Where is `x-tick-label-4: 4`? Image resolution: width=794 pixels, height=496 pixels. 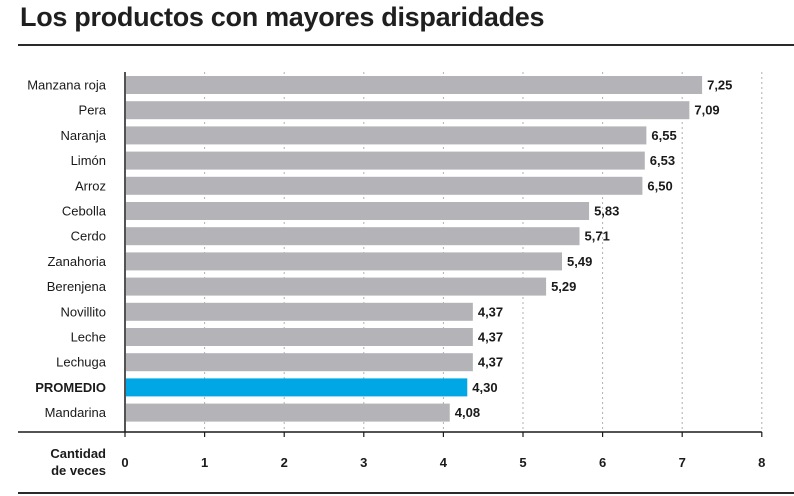 x-tick-label-4: 4 is located at coordinates (444, 462).